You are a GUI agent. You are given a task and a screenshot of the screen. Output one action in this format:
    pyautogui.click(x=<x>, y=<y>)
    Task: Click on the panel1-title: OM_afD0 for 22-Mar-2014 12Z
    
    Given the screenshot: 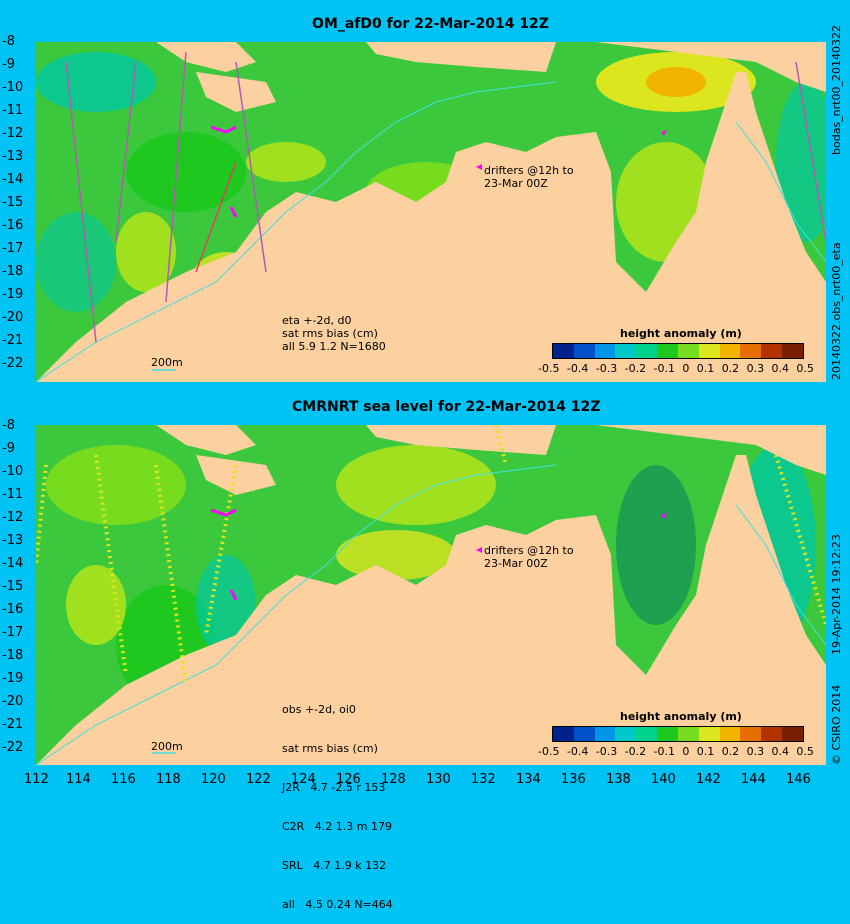 What is the action you would take?
    pyautogui.click(x=430, y=24)
    